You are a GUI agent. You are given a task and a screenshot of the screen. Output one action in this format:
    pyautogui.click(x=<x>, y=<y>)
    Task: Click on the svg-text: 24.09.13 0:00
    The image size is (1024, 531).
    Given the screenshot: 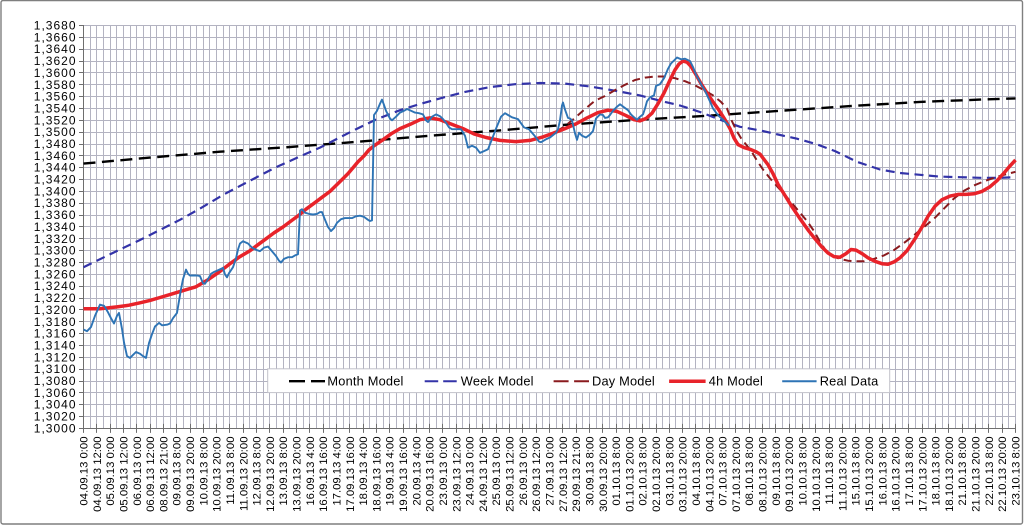 What is the action you would take?
    pyautogui.click(x=471, y=471)
    